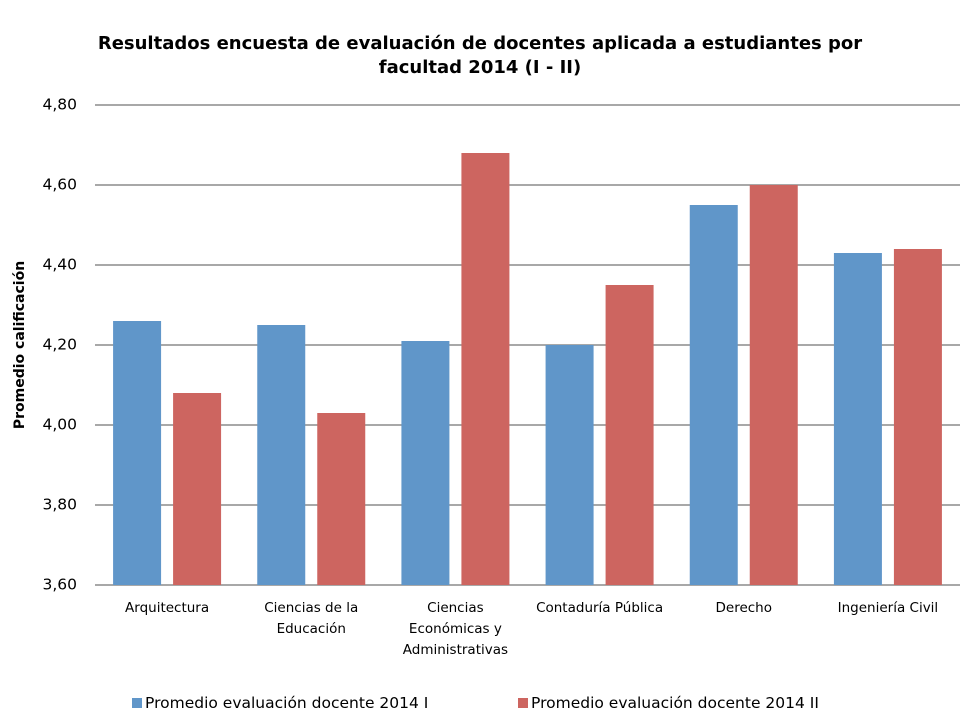 The width and height of the screenshot is (960, 714). What do you see at coordinates (167, 608) in the screenshot?
I see `x-tick-label: Arquitectura` at bounding box center [167, 608].